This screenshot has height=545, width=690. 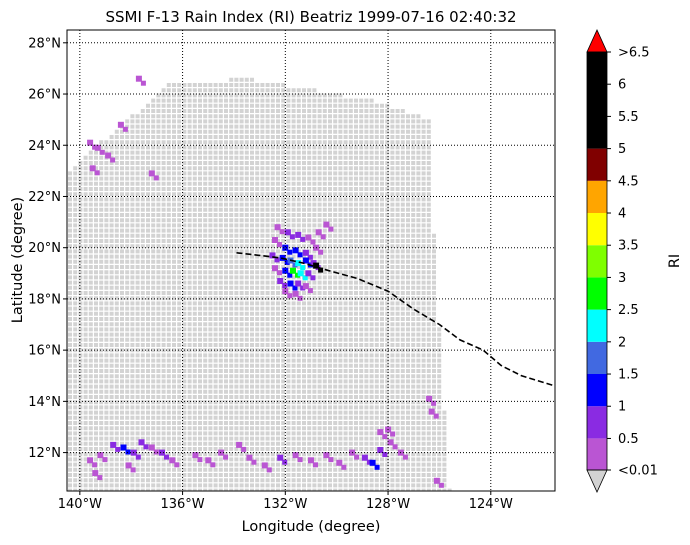 I want to click on colorbar-tick-label: 2, so click(x=622, y=342).